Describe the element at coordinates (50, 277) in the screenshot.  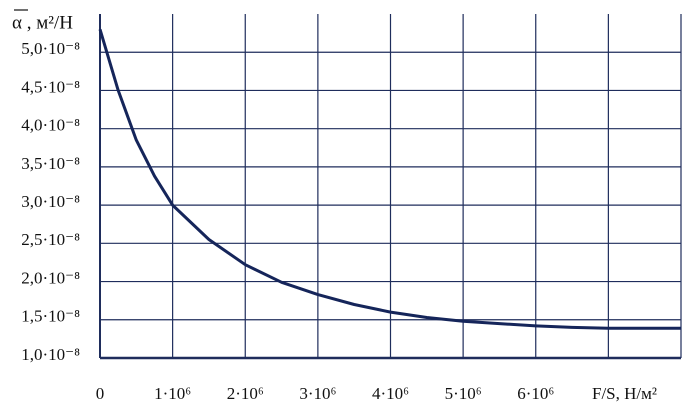
I see `y-tick-label: 2,0·10⁻⁸` at that location.